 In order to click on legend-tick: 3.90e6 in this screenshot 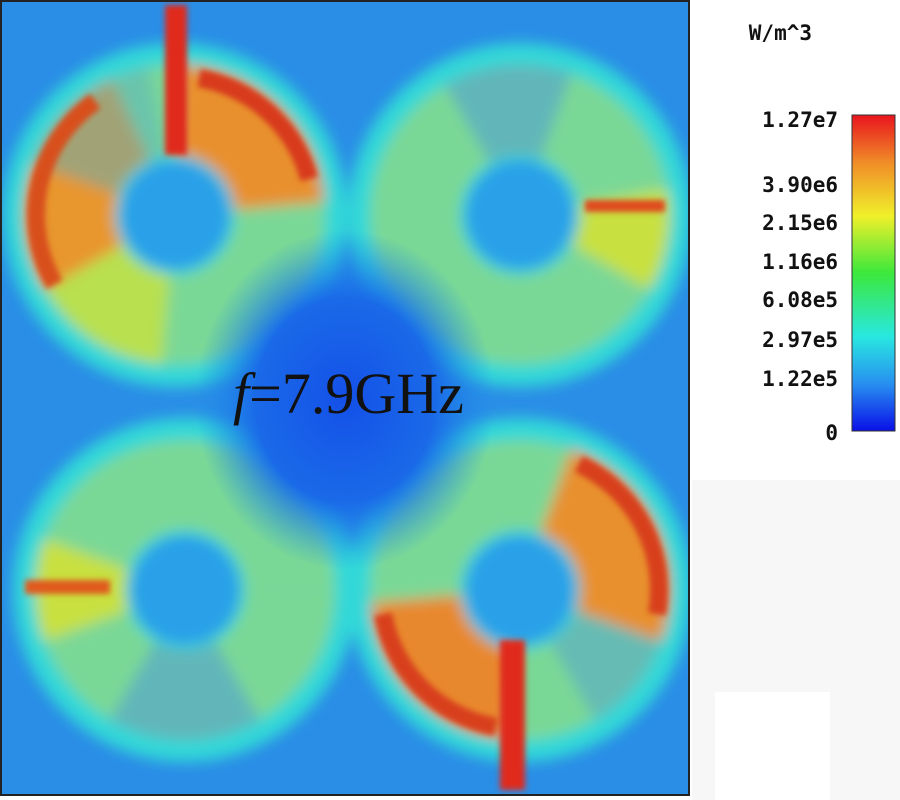, I will do `click(800, 185)`.